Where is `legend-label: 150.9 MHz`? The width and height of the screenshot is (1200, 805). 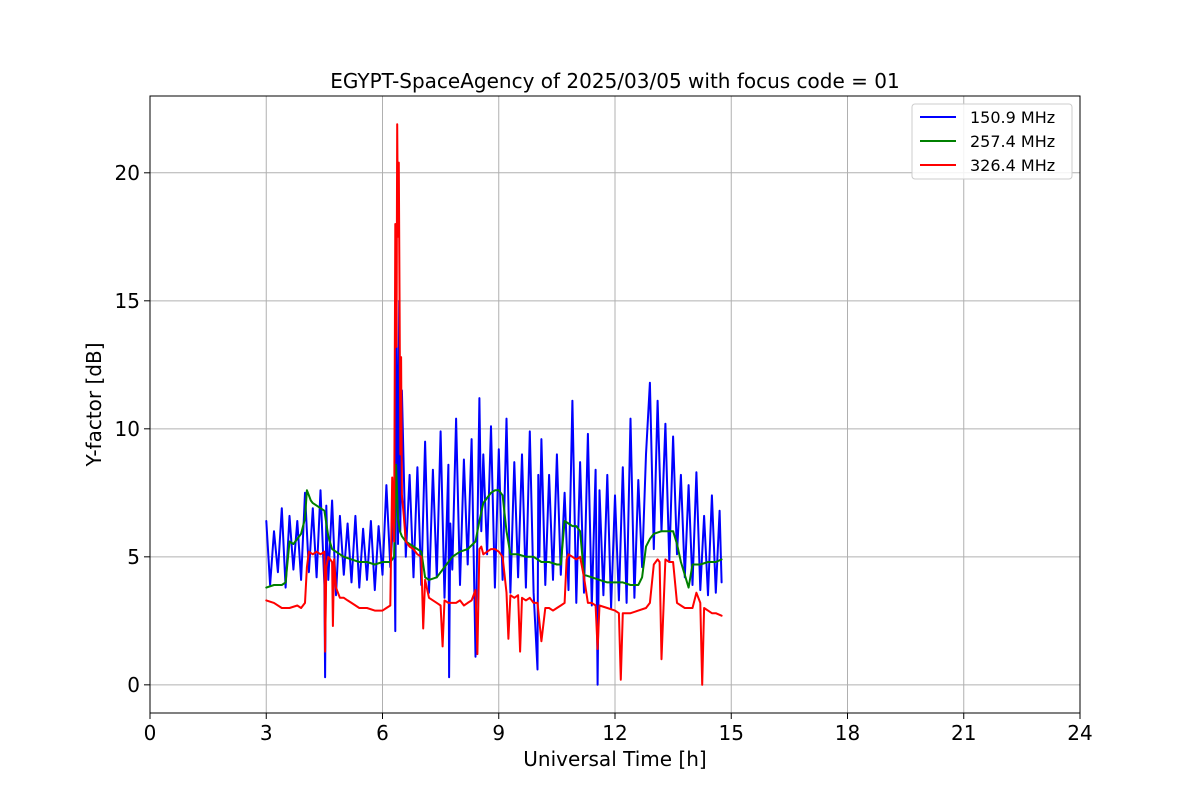
legend-label: 150.9 MHz is located at coordinates (1012, 117).